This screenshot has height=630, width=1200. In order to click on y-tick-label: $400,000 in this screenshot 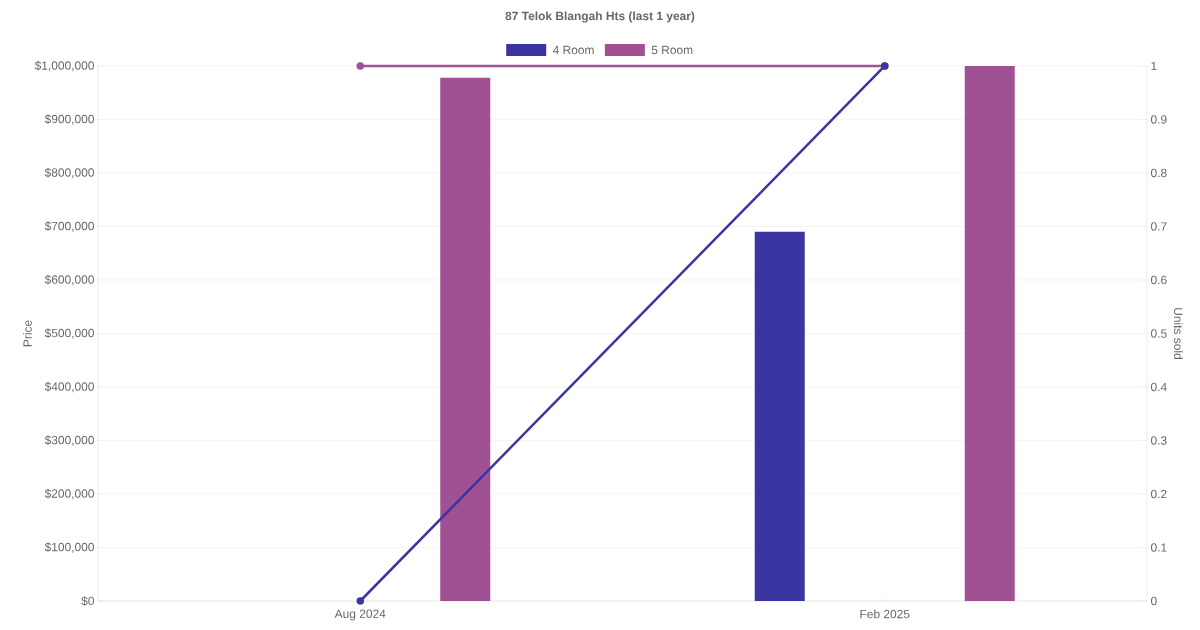, I will do `click(69, 387)`.